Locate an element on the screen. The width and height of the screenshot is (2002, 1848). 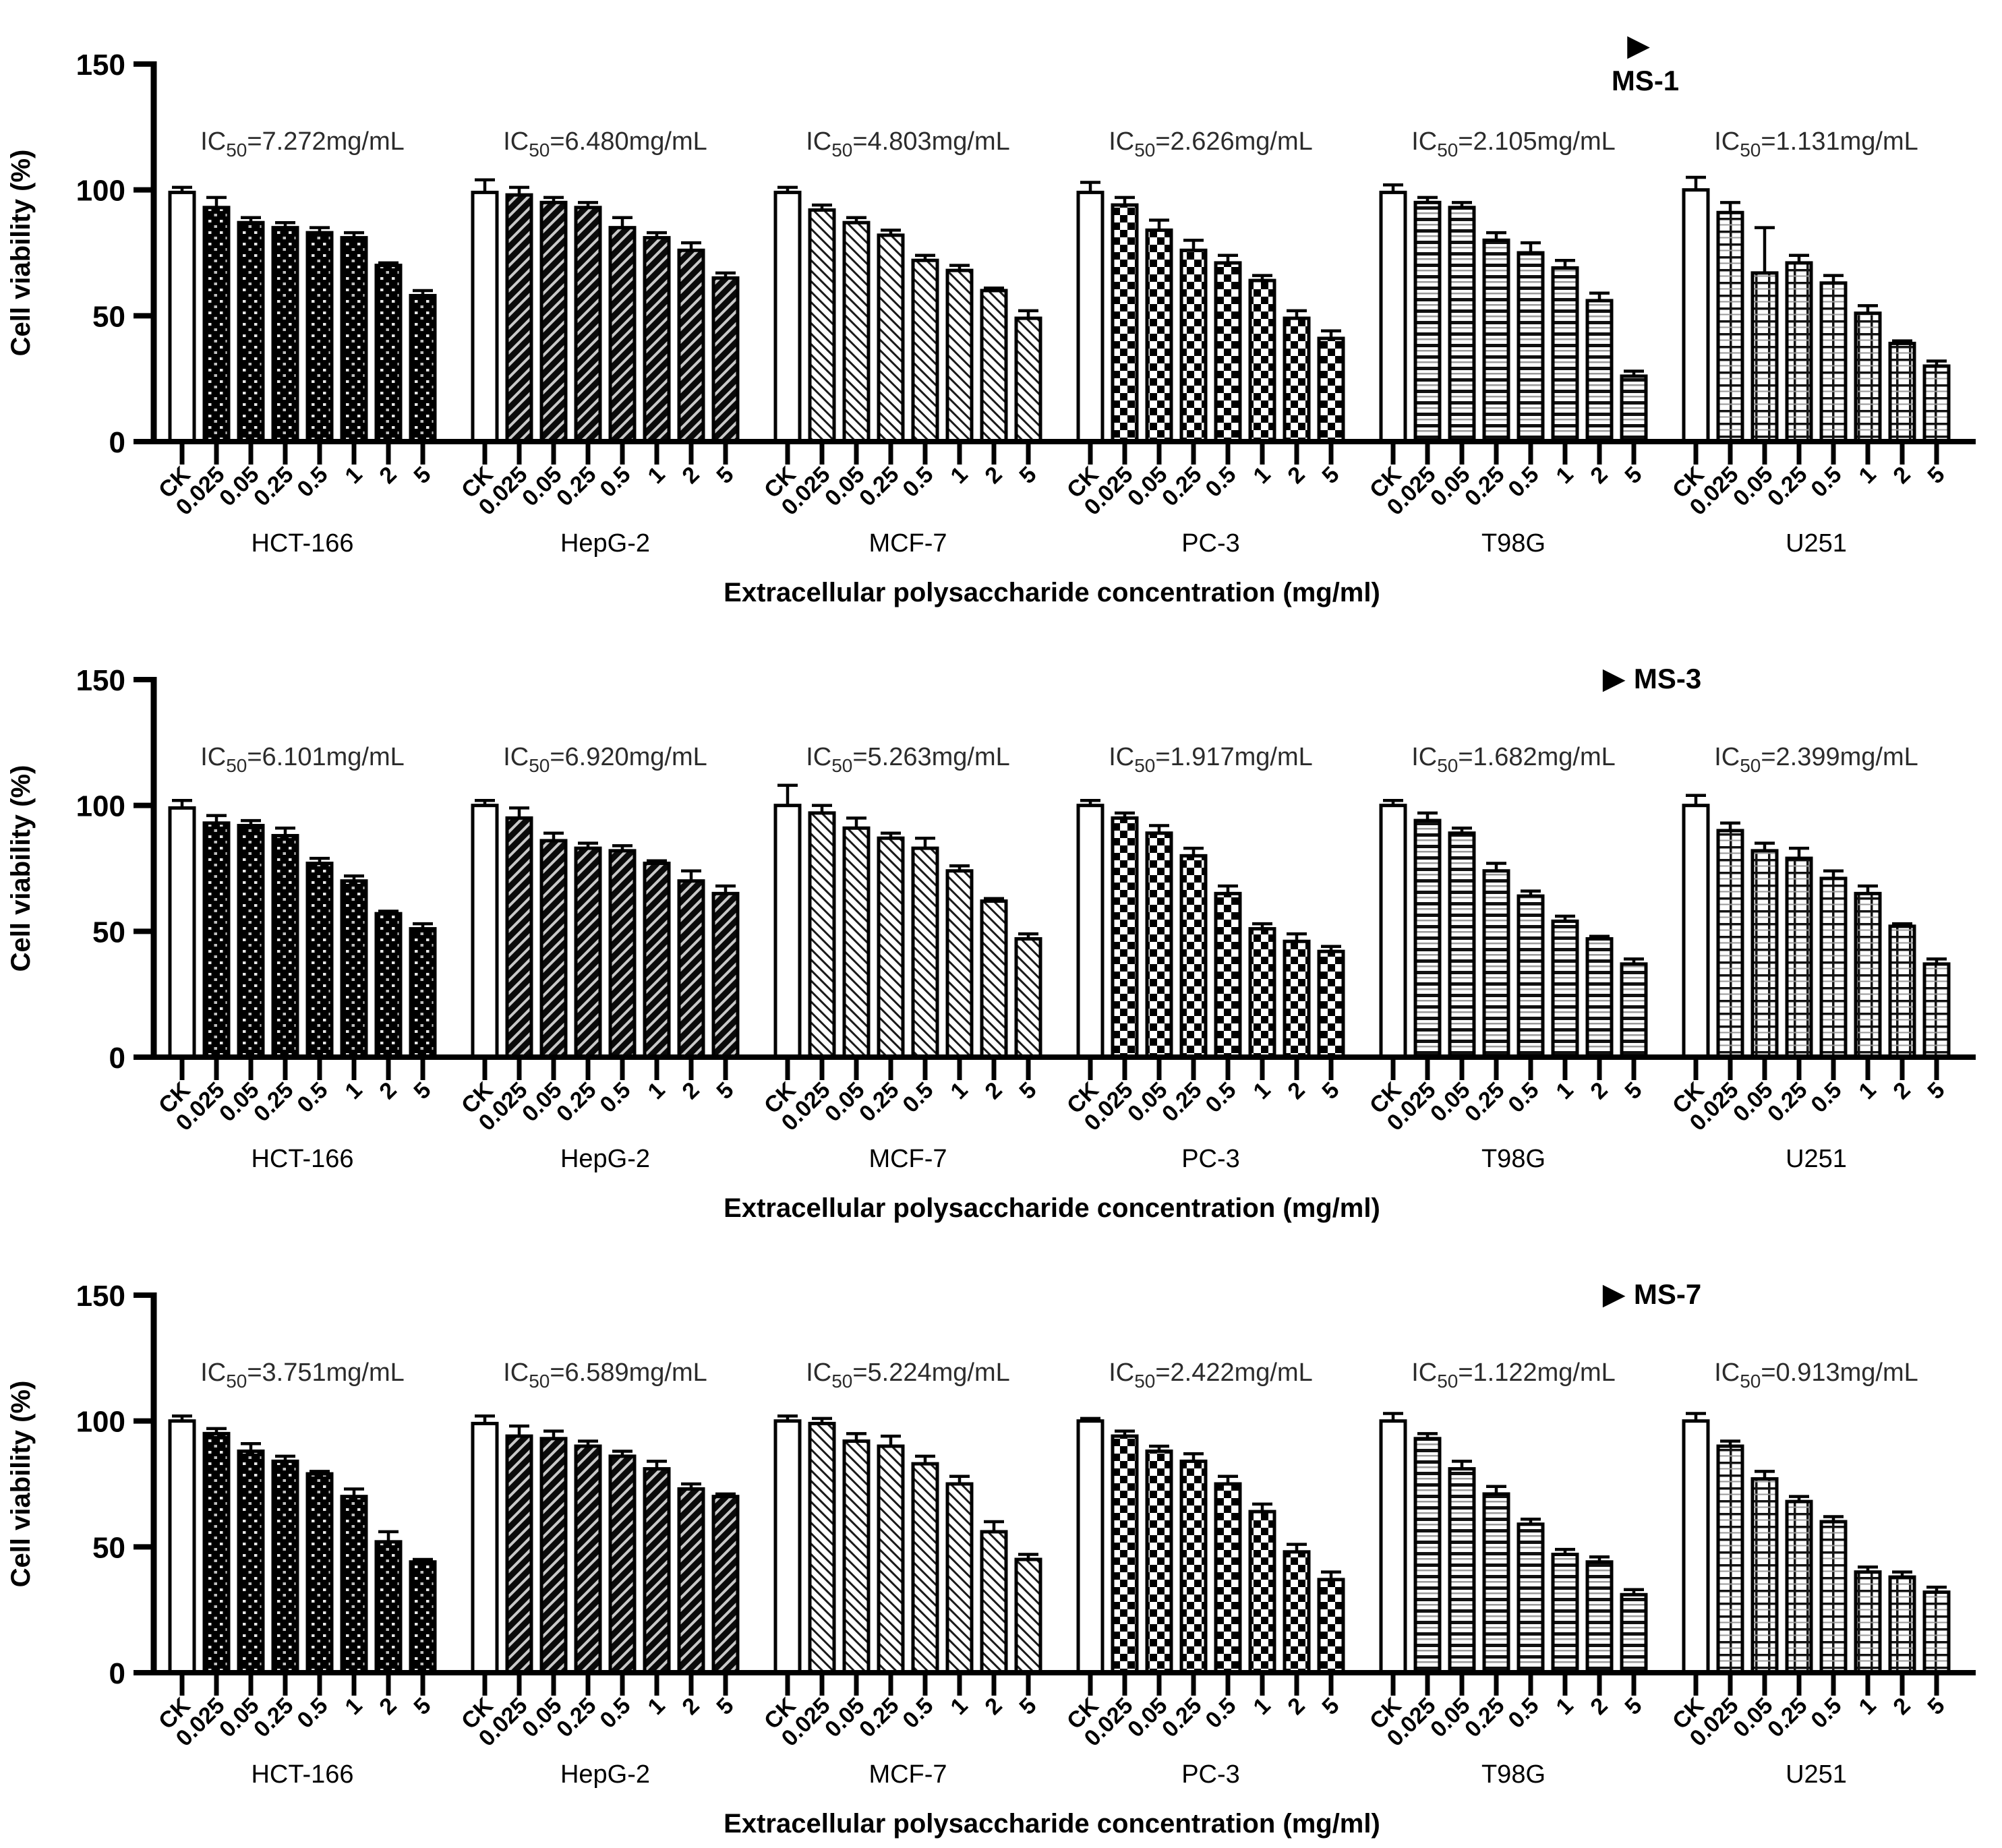
bar-group-U251 is located at coordinates (1816, 309).